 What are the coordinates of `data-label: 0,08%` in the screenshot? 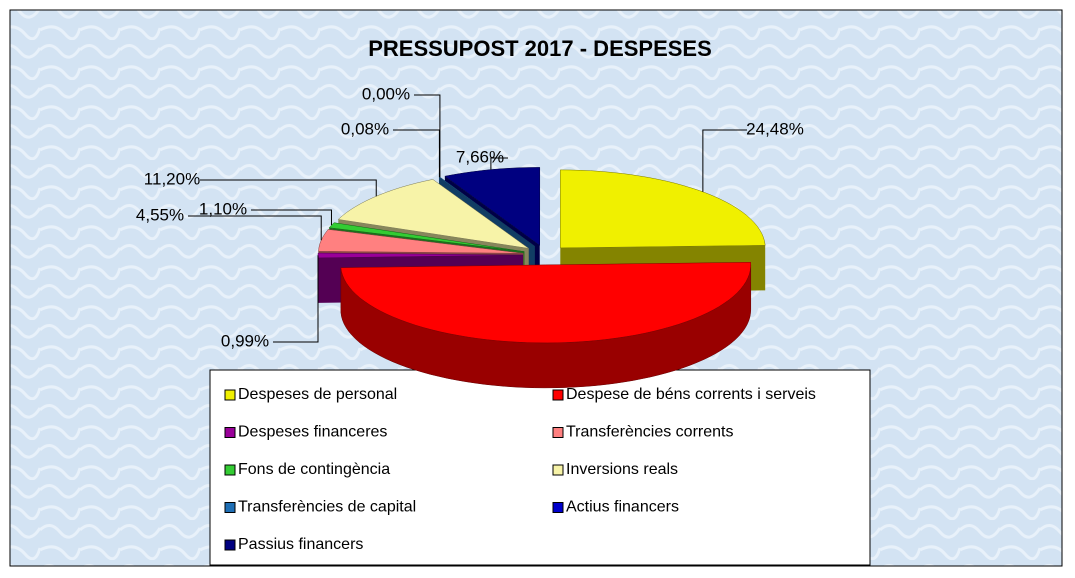 It's located at (365, 128).